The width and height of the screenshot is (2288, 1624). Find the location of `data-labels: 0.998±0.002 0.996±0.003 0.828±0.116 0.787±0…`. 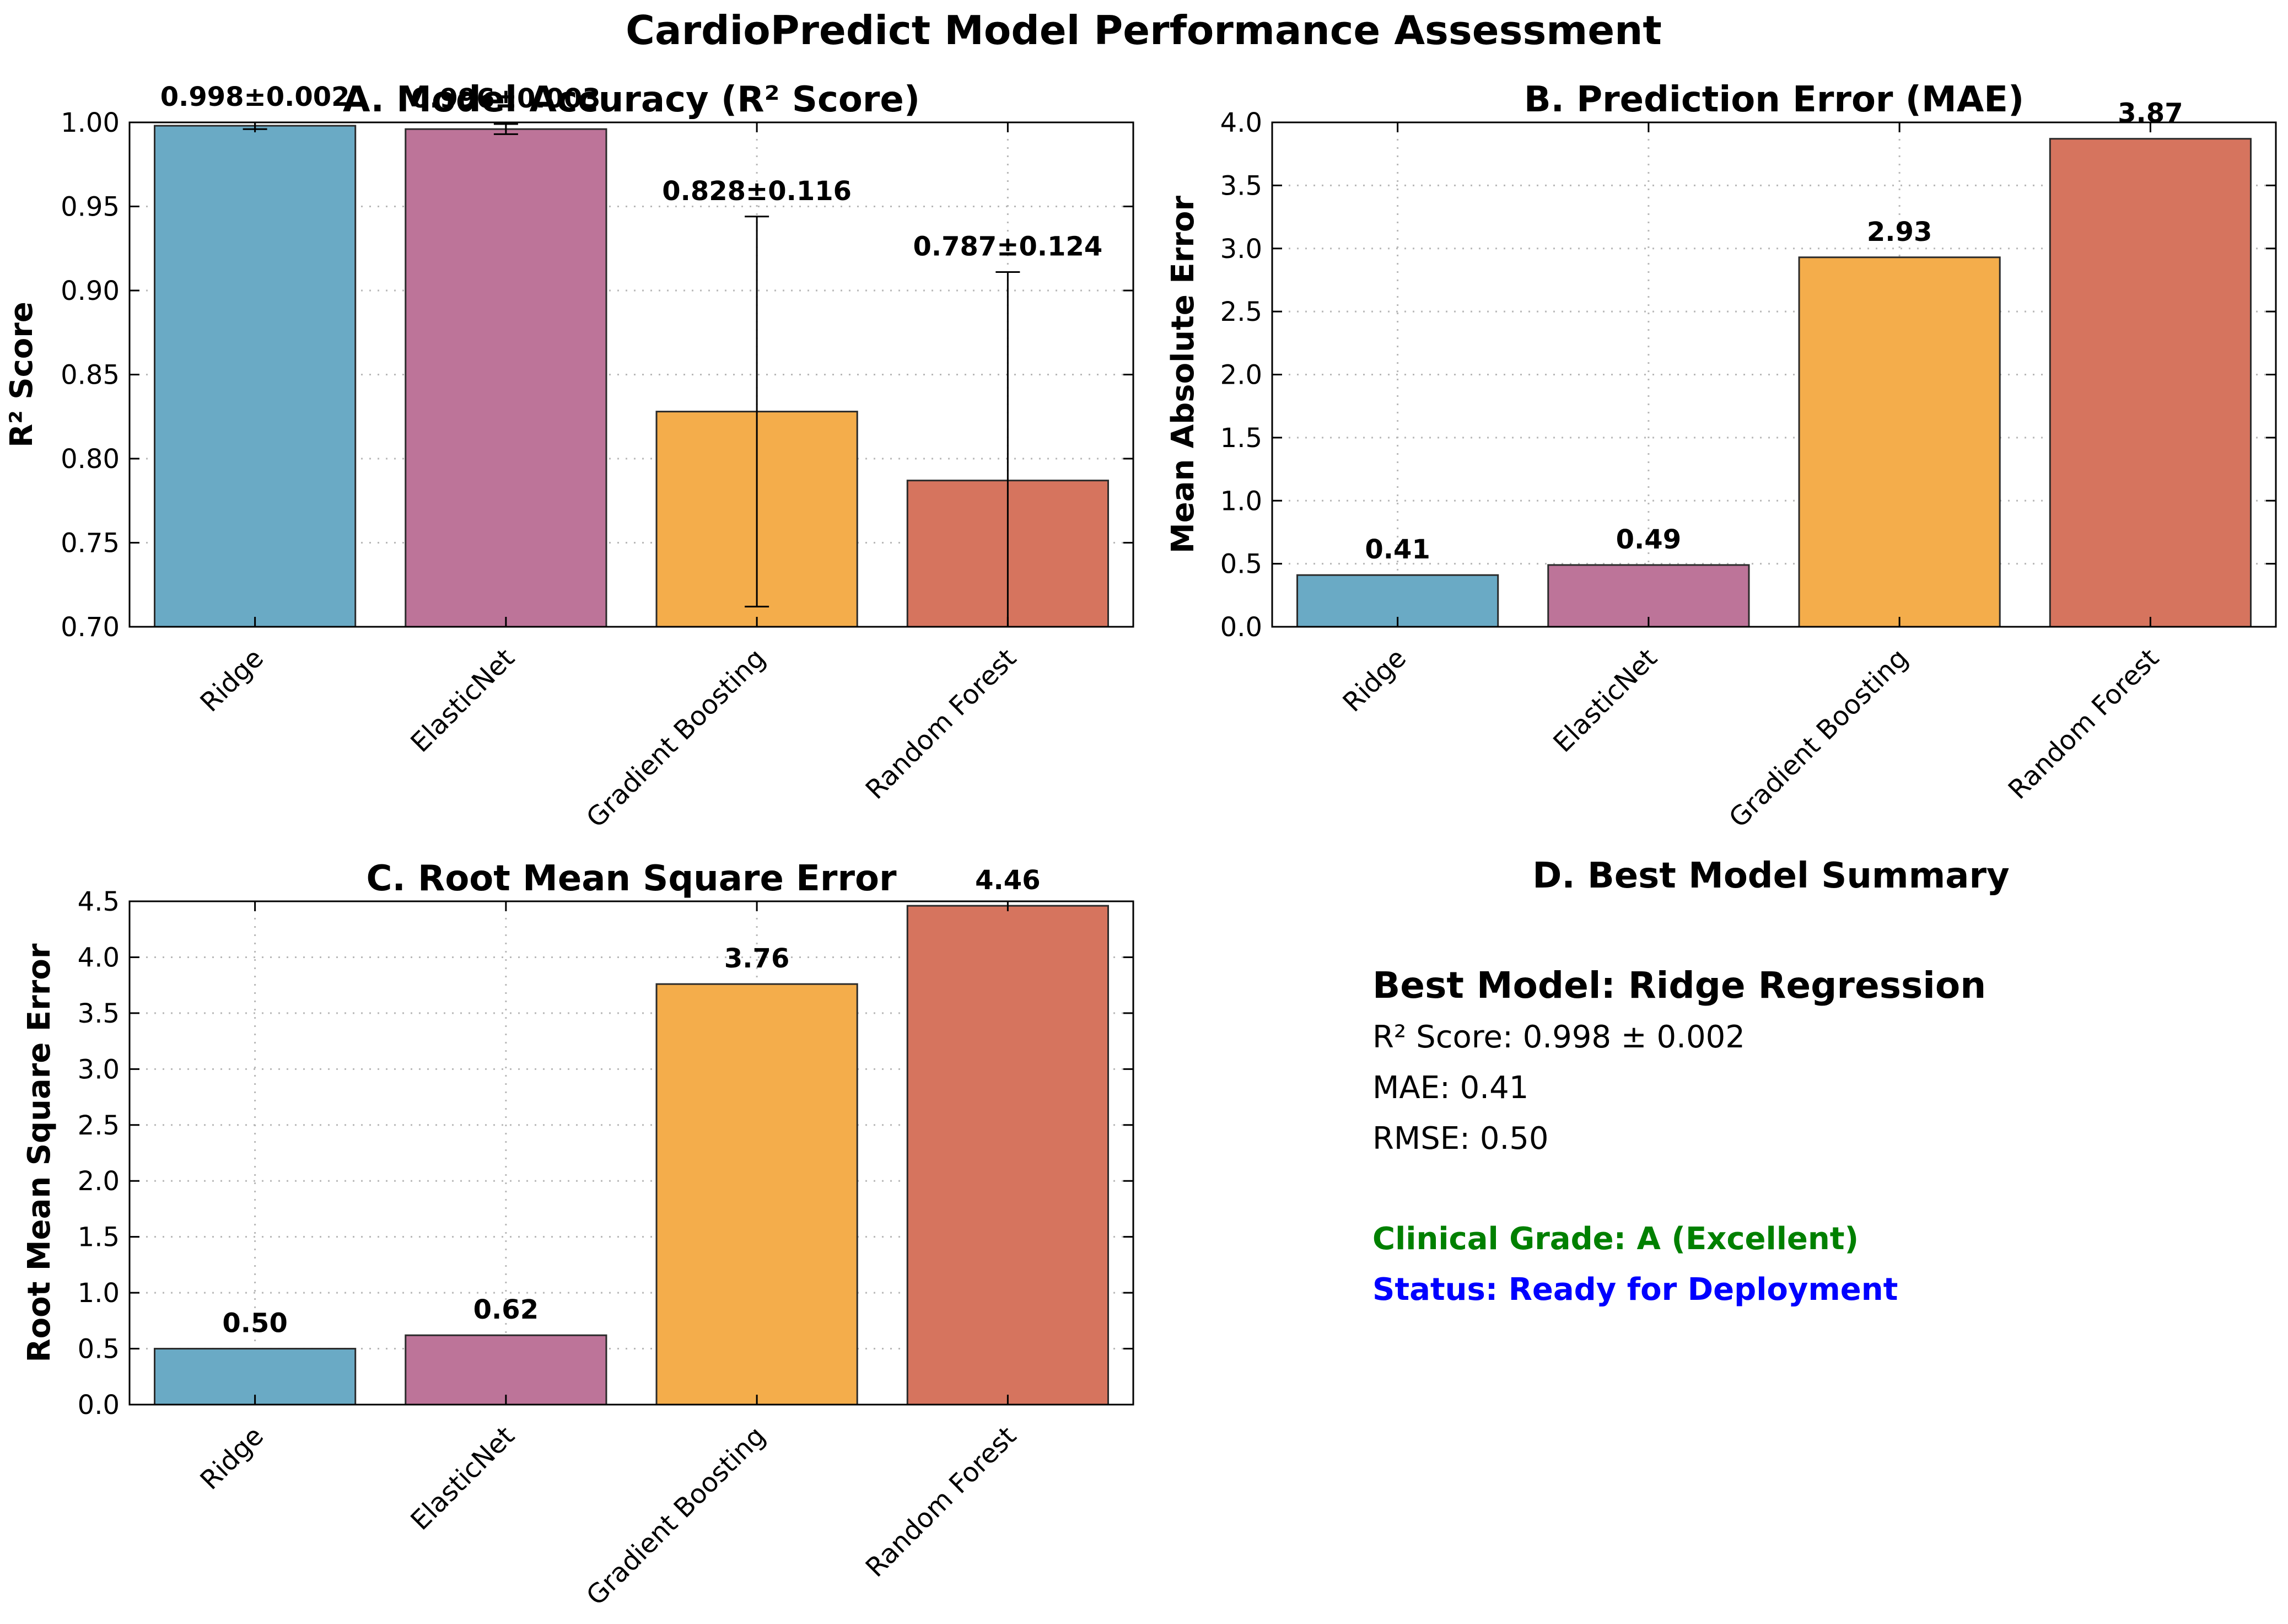

data-labels: 0.998±0.002 0.996±0.003 0.828±0.116 0.787±0… is located at coordinates (631, 172).